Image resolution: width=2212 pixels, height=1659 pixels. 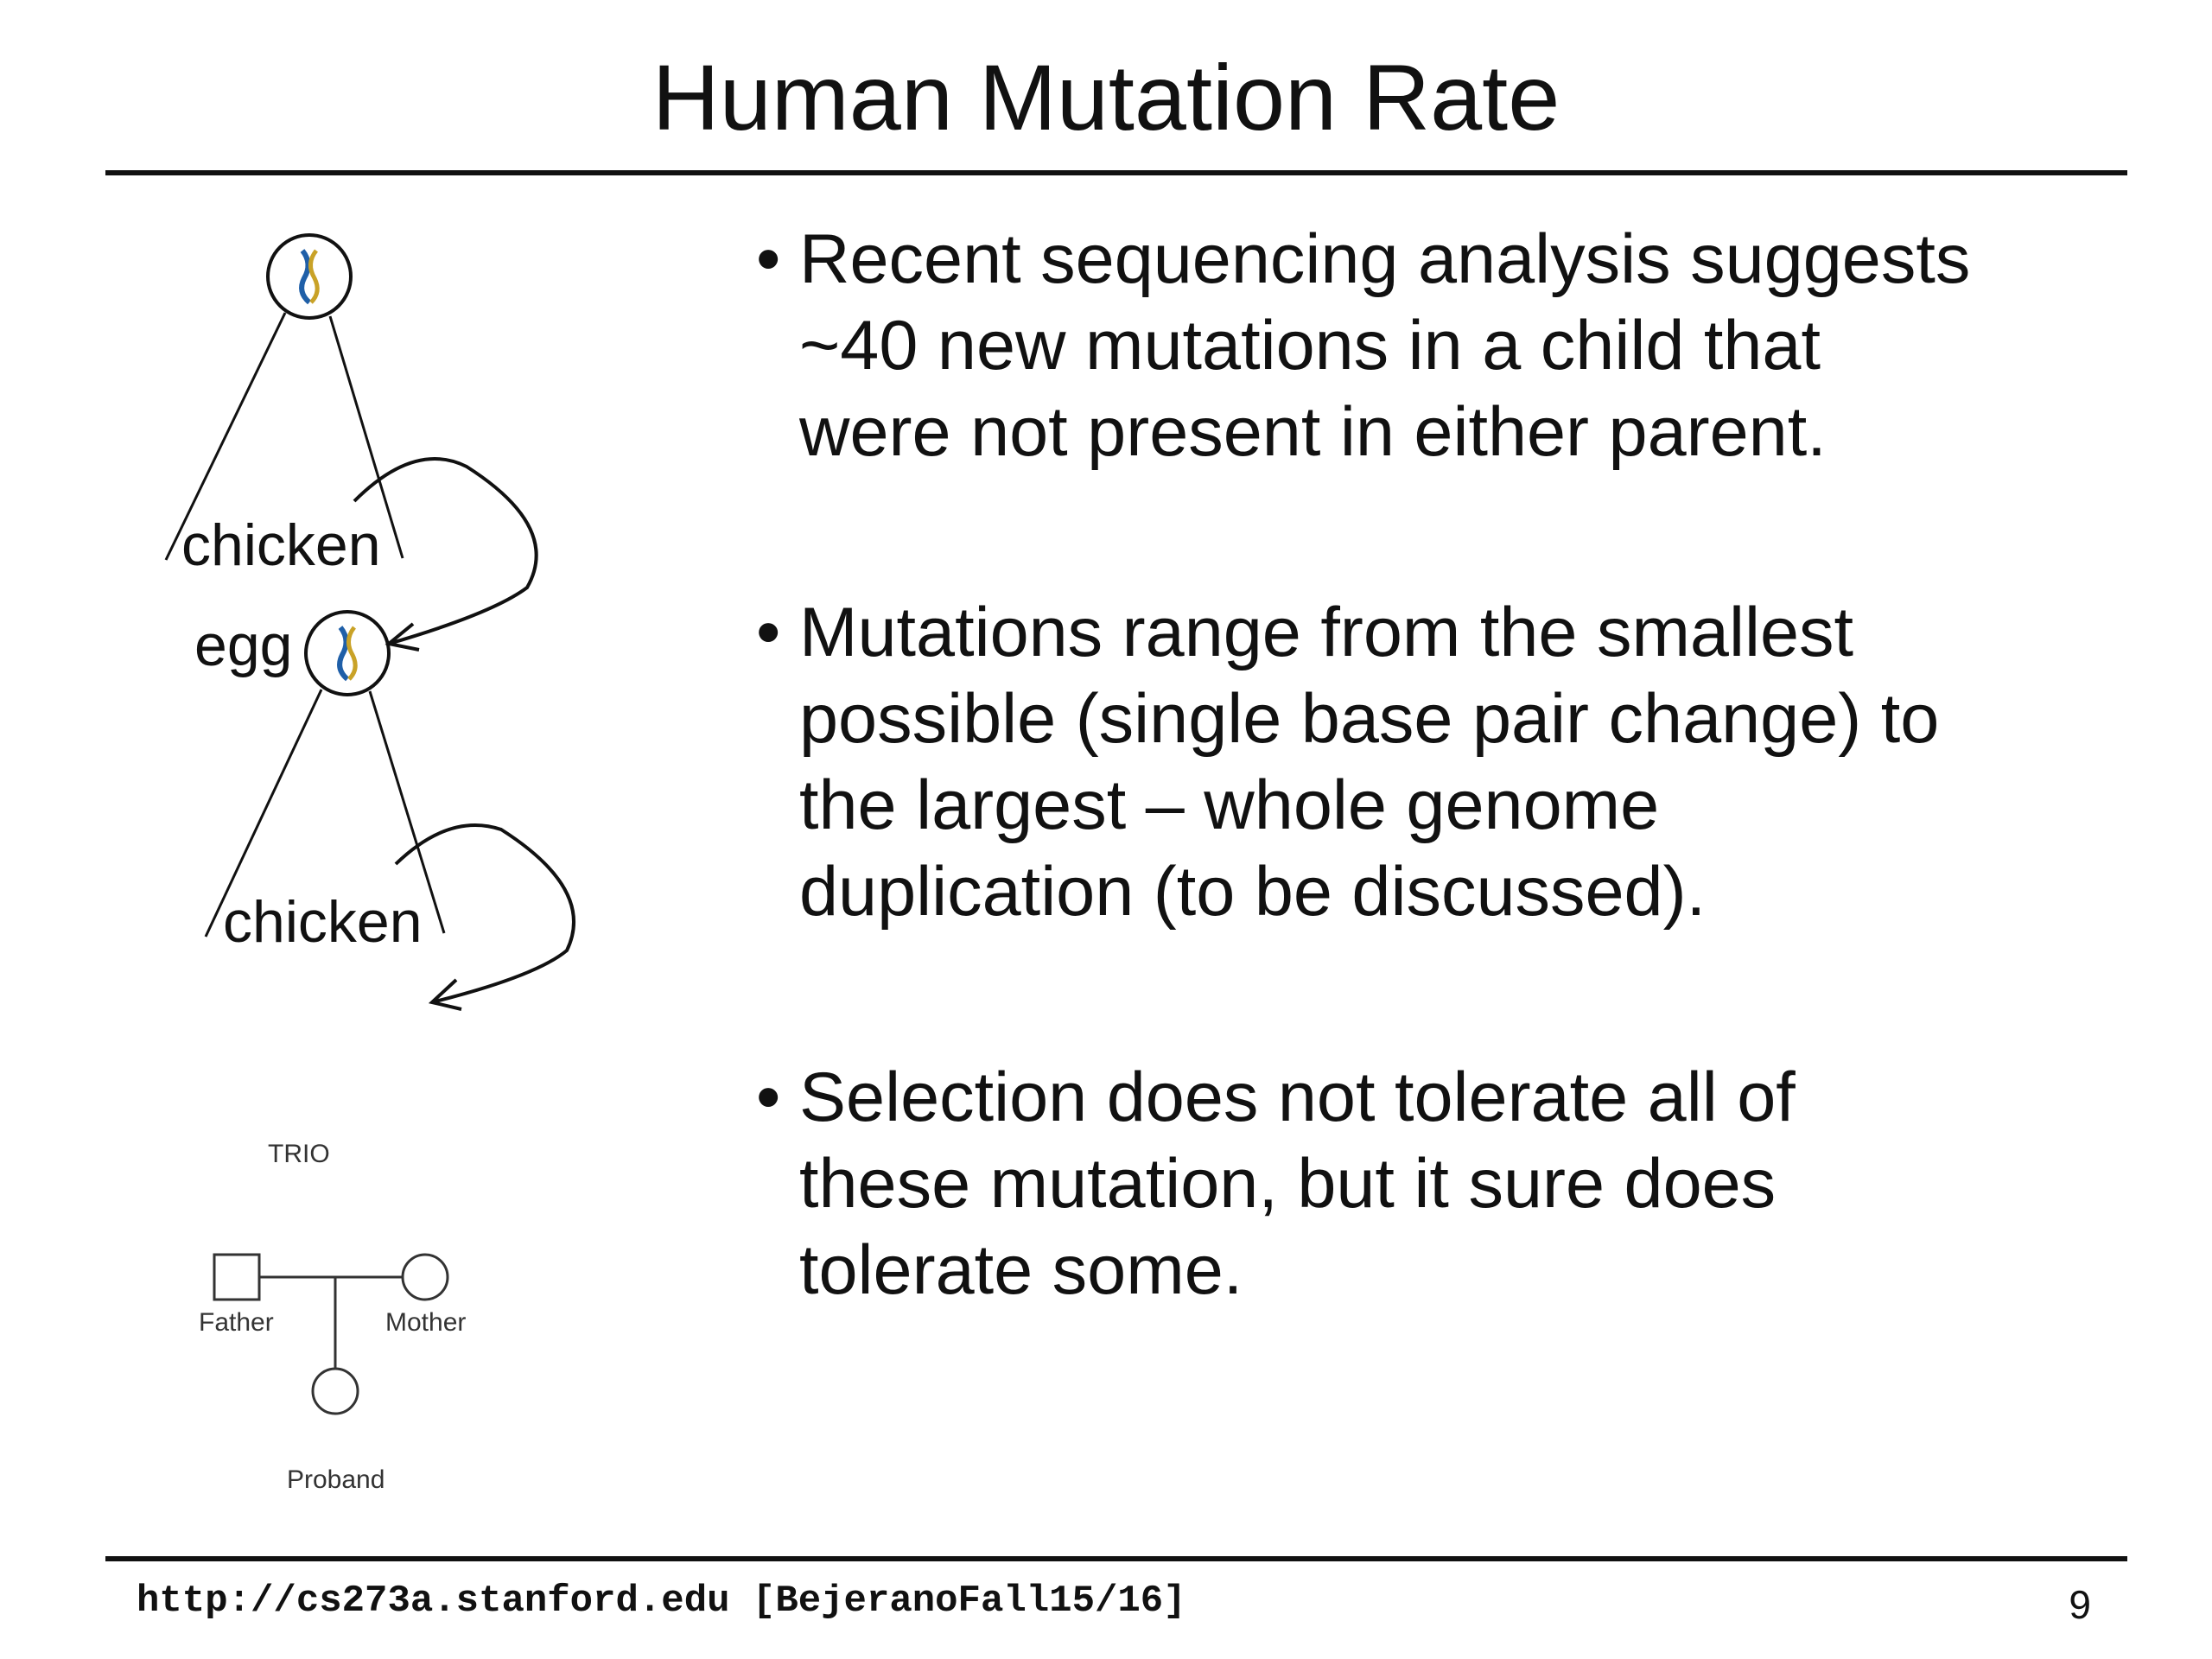 What do you see at coordinates (332, 1317) in the screenshot?
I see `trio-pedigree: TRIO Father Mother Proband` at bounding box center [332, 1317].